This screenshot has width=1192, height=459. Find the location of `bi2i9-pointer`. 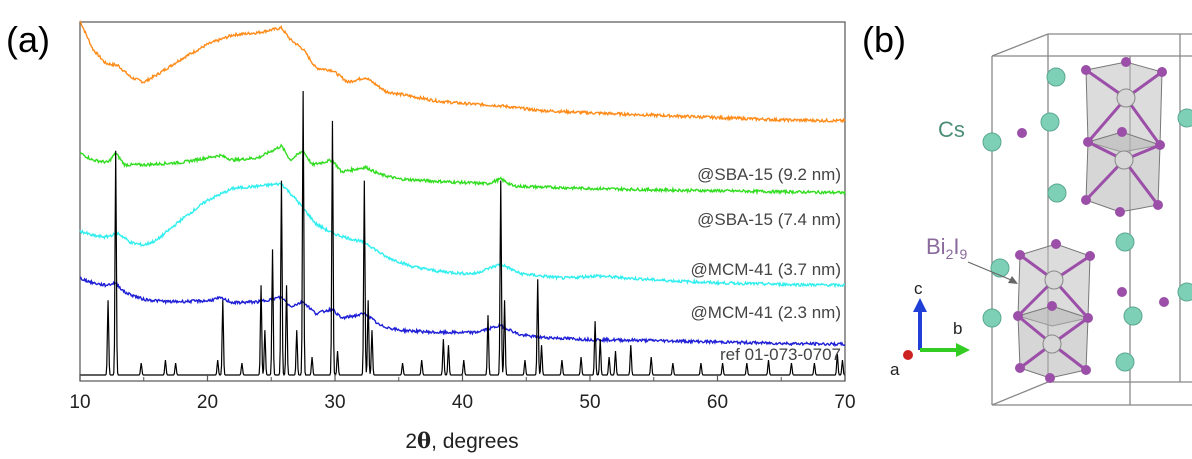

bi2i9-pointer is located at coordinates (992, 272).